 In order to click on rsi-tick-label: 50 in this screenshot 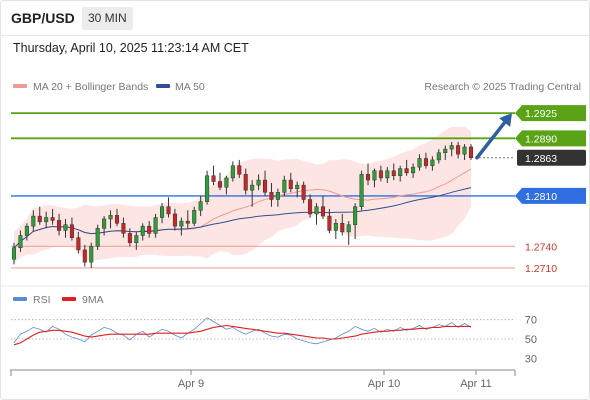, I will do `click(531, 340)`.